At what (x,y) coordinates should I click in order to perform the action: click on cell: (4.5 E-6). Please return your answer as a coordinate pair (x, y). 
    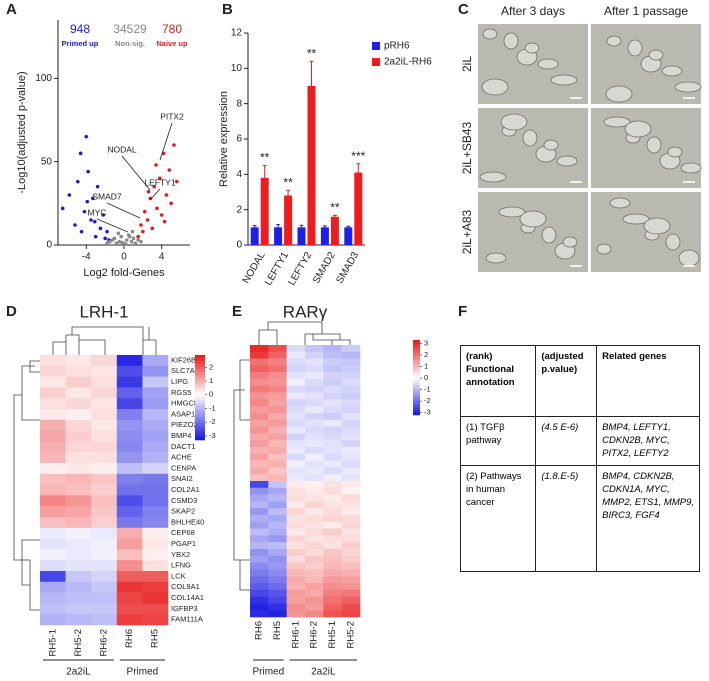
    Looking at the image, I should click on (566, 441).